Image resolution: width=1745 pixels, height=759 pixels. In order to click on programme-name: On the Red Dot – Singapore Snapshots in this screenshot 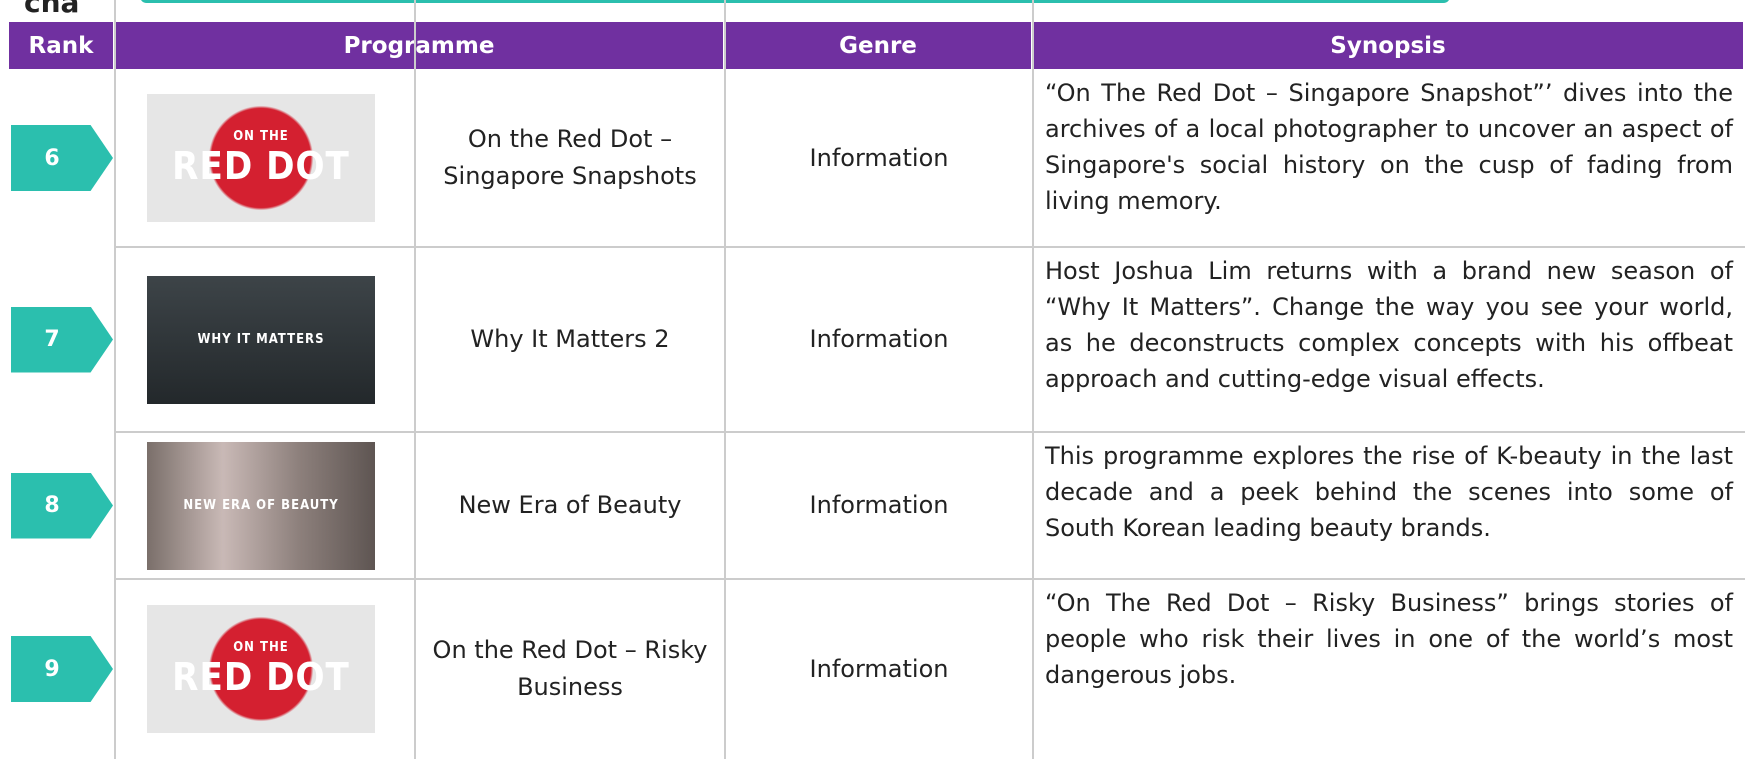, I will do `click(570, 157)`.